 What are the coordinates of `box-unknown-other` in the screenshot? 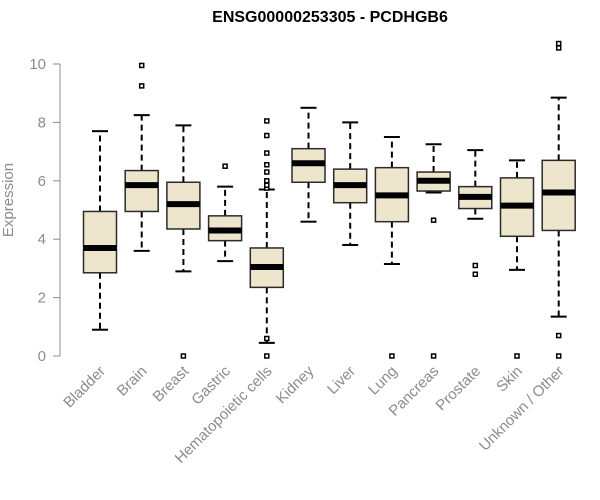 It's located at (558, 199).